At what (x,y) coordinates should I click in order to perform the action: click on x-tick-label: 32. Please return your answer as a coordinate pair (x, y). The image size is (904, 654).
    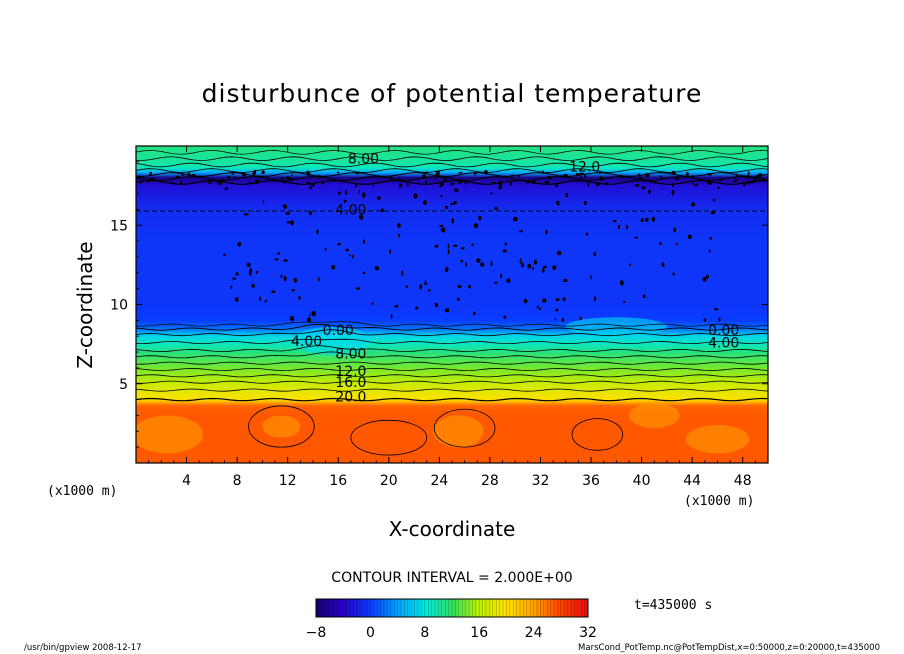
    Looking at the image, I should click on (541, 481).